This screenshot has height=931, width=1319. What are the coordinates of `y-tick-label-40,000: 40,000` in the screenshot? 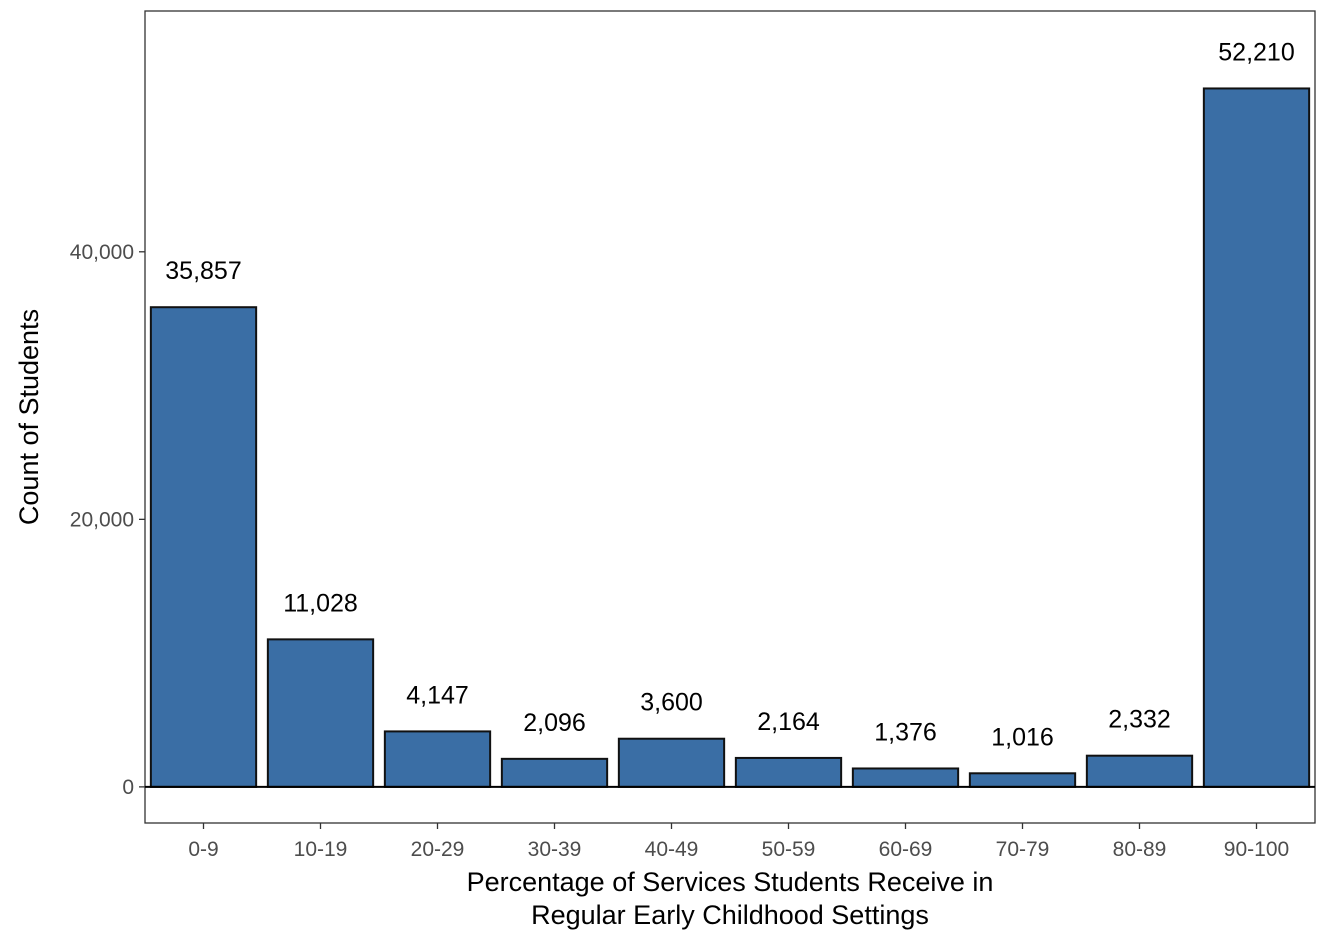 It's located at (102, 252).